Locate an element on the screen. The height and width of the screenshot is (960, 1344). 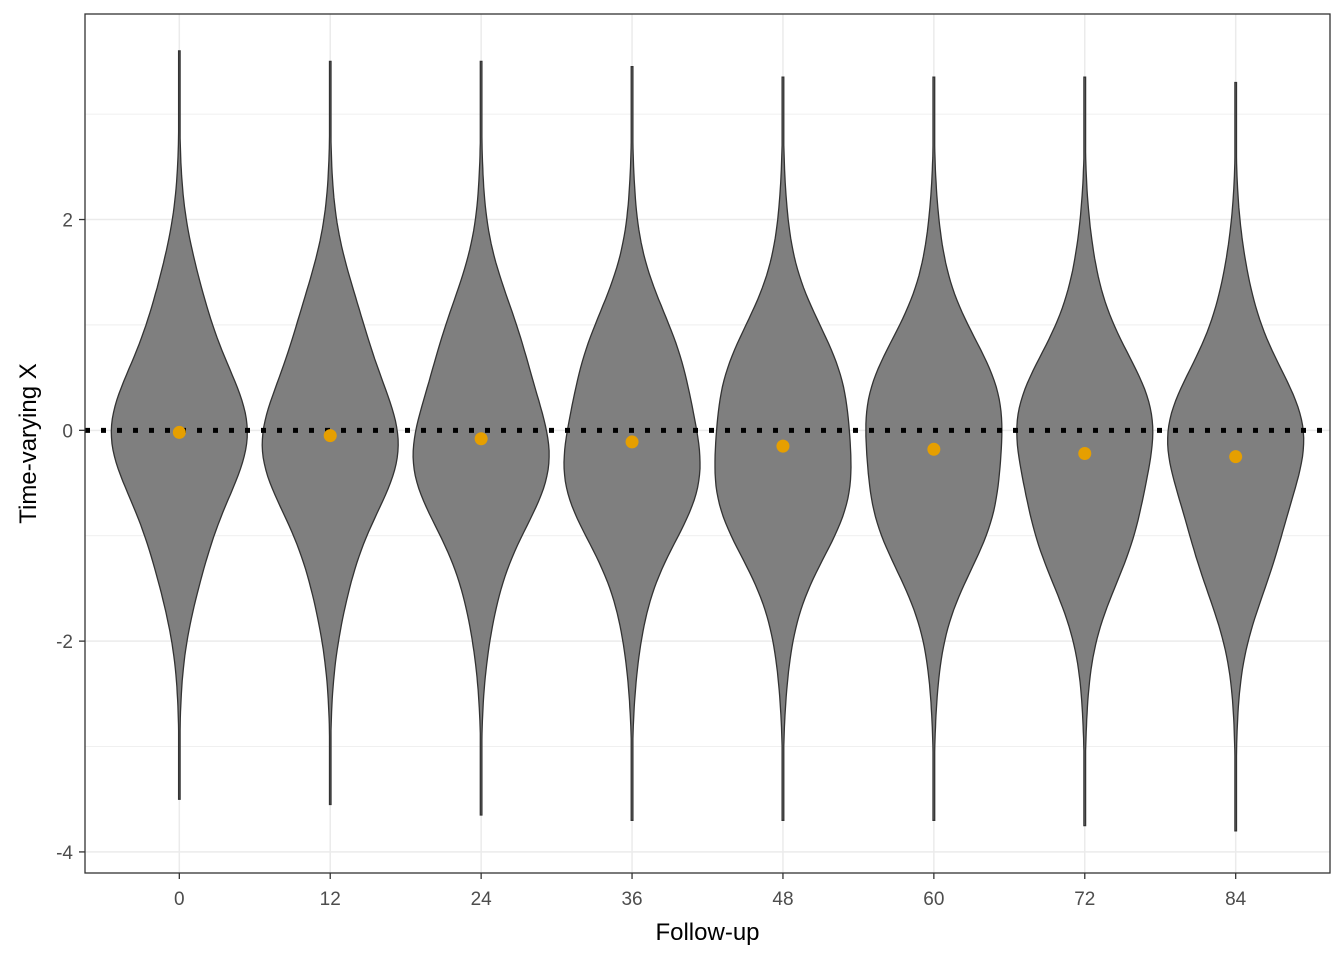
x-tick-label: 36 is located at coordinates (631, 899).